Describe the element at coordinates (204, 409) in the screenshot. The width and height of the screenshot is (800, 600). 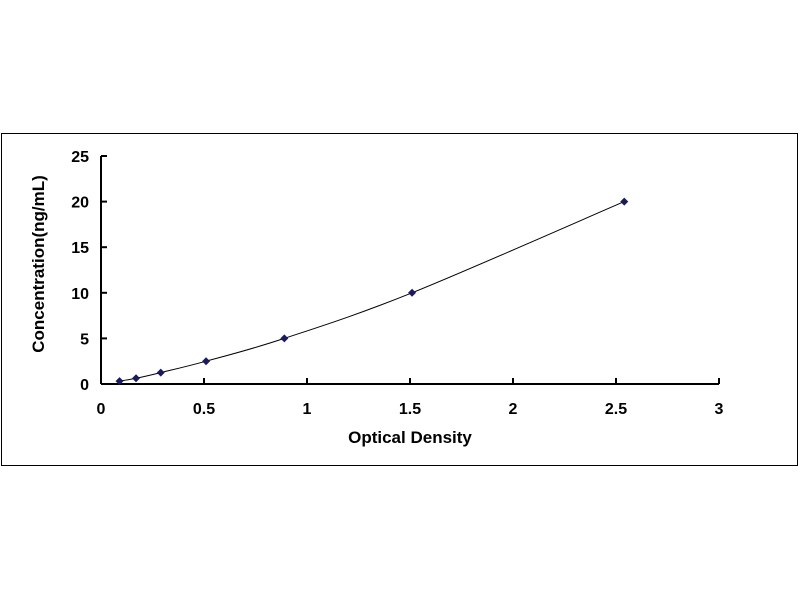
I see `x-tick-label: 0.5` at that location.